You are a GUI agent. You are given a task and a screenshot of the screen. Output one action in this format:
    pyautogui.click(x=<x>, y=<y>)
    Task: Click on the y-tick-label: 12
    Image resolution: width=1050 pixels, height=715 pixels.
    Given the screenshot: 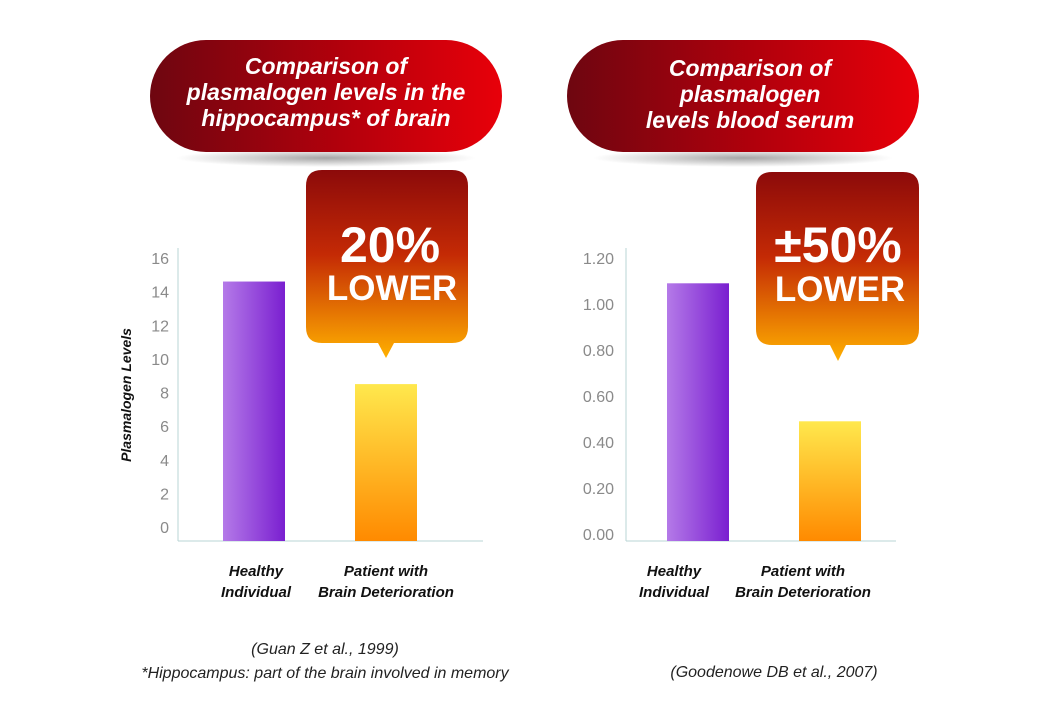 What is the action you would take?
    pyautogui.click(x=160, y=326)
    